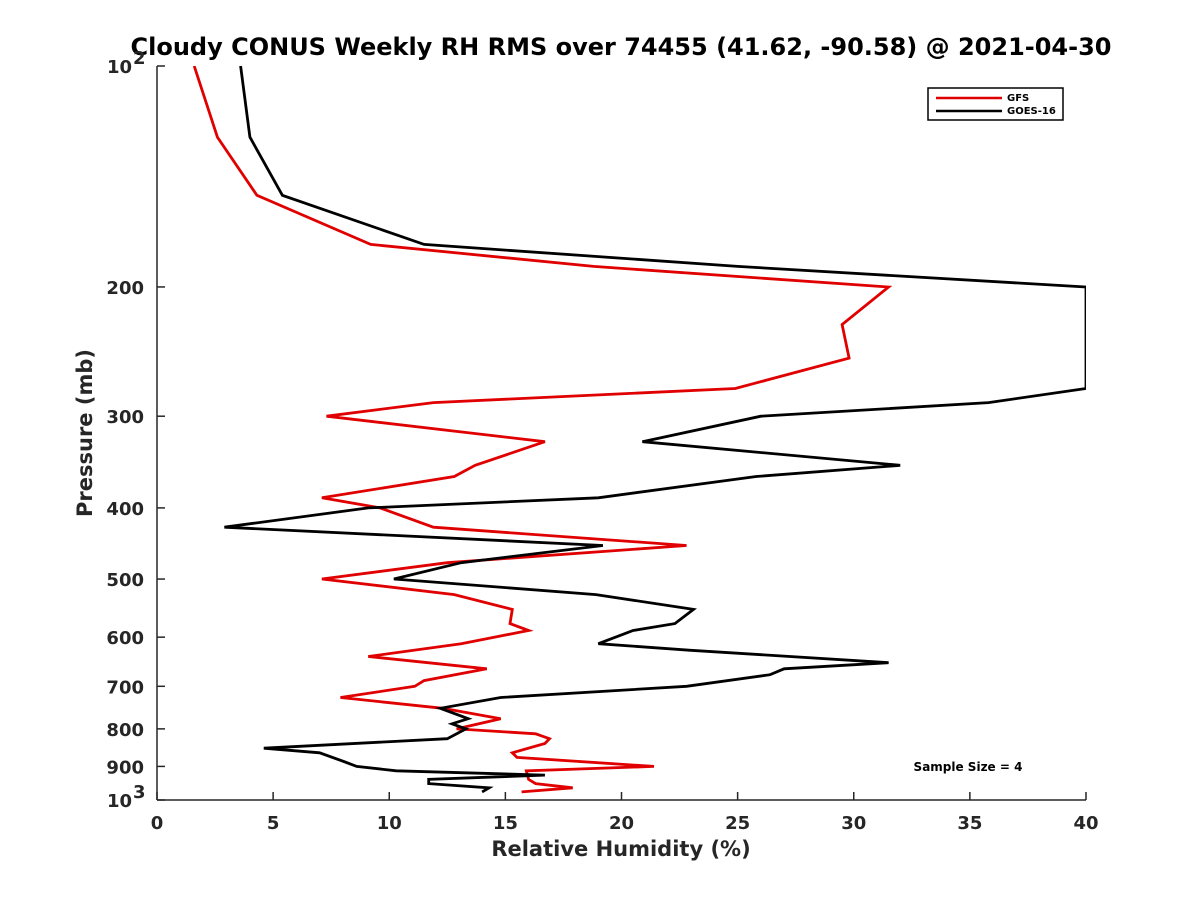 Image resolution: width=1200 pixels, height=900 pixels. What do you see at coordinates (125, 767) in the screenshot?
I see `y-tick-label: 900` at bounding box center [125, 767].